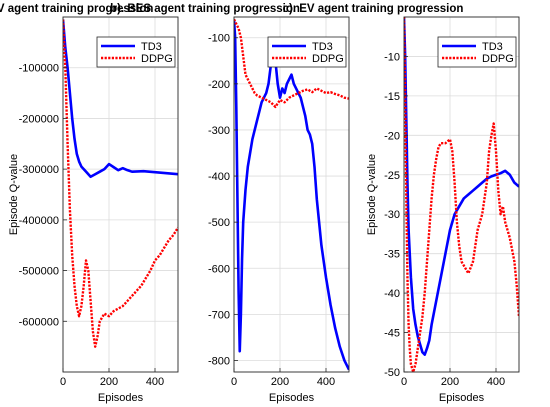 The image size is (550, 407). Describe the element at coordinates (392, 176) in the screenshot. I see `y-tick-label: -25` at that location.